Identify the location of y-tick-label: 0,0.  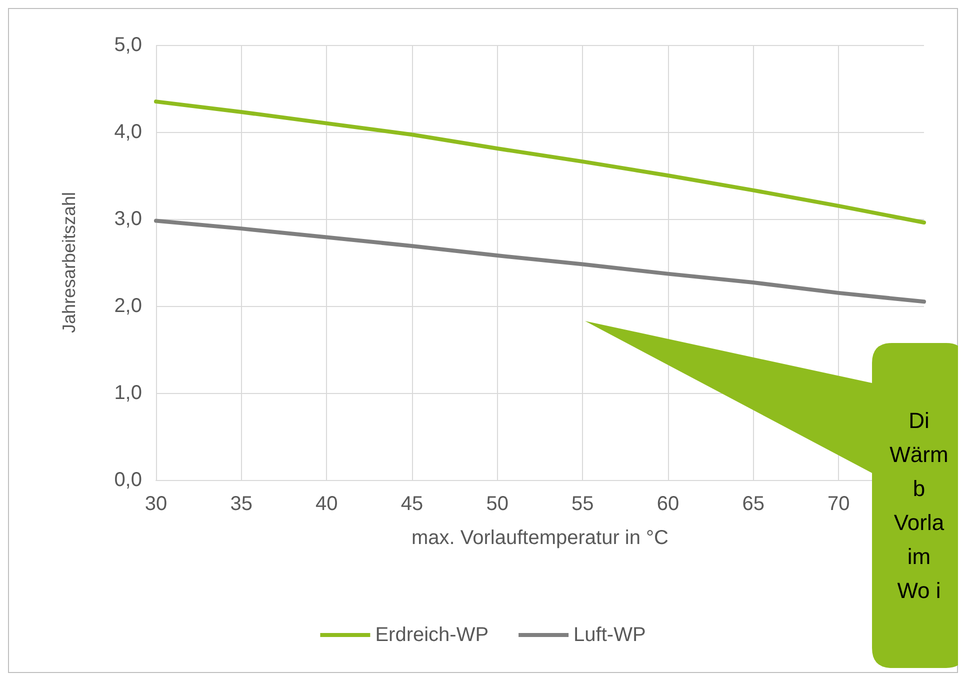
(128, 480).